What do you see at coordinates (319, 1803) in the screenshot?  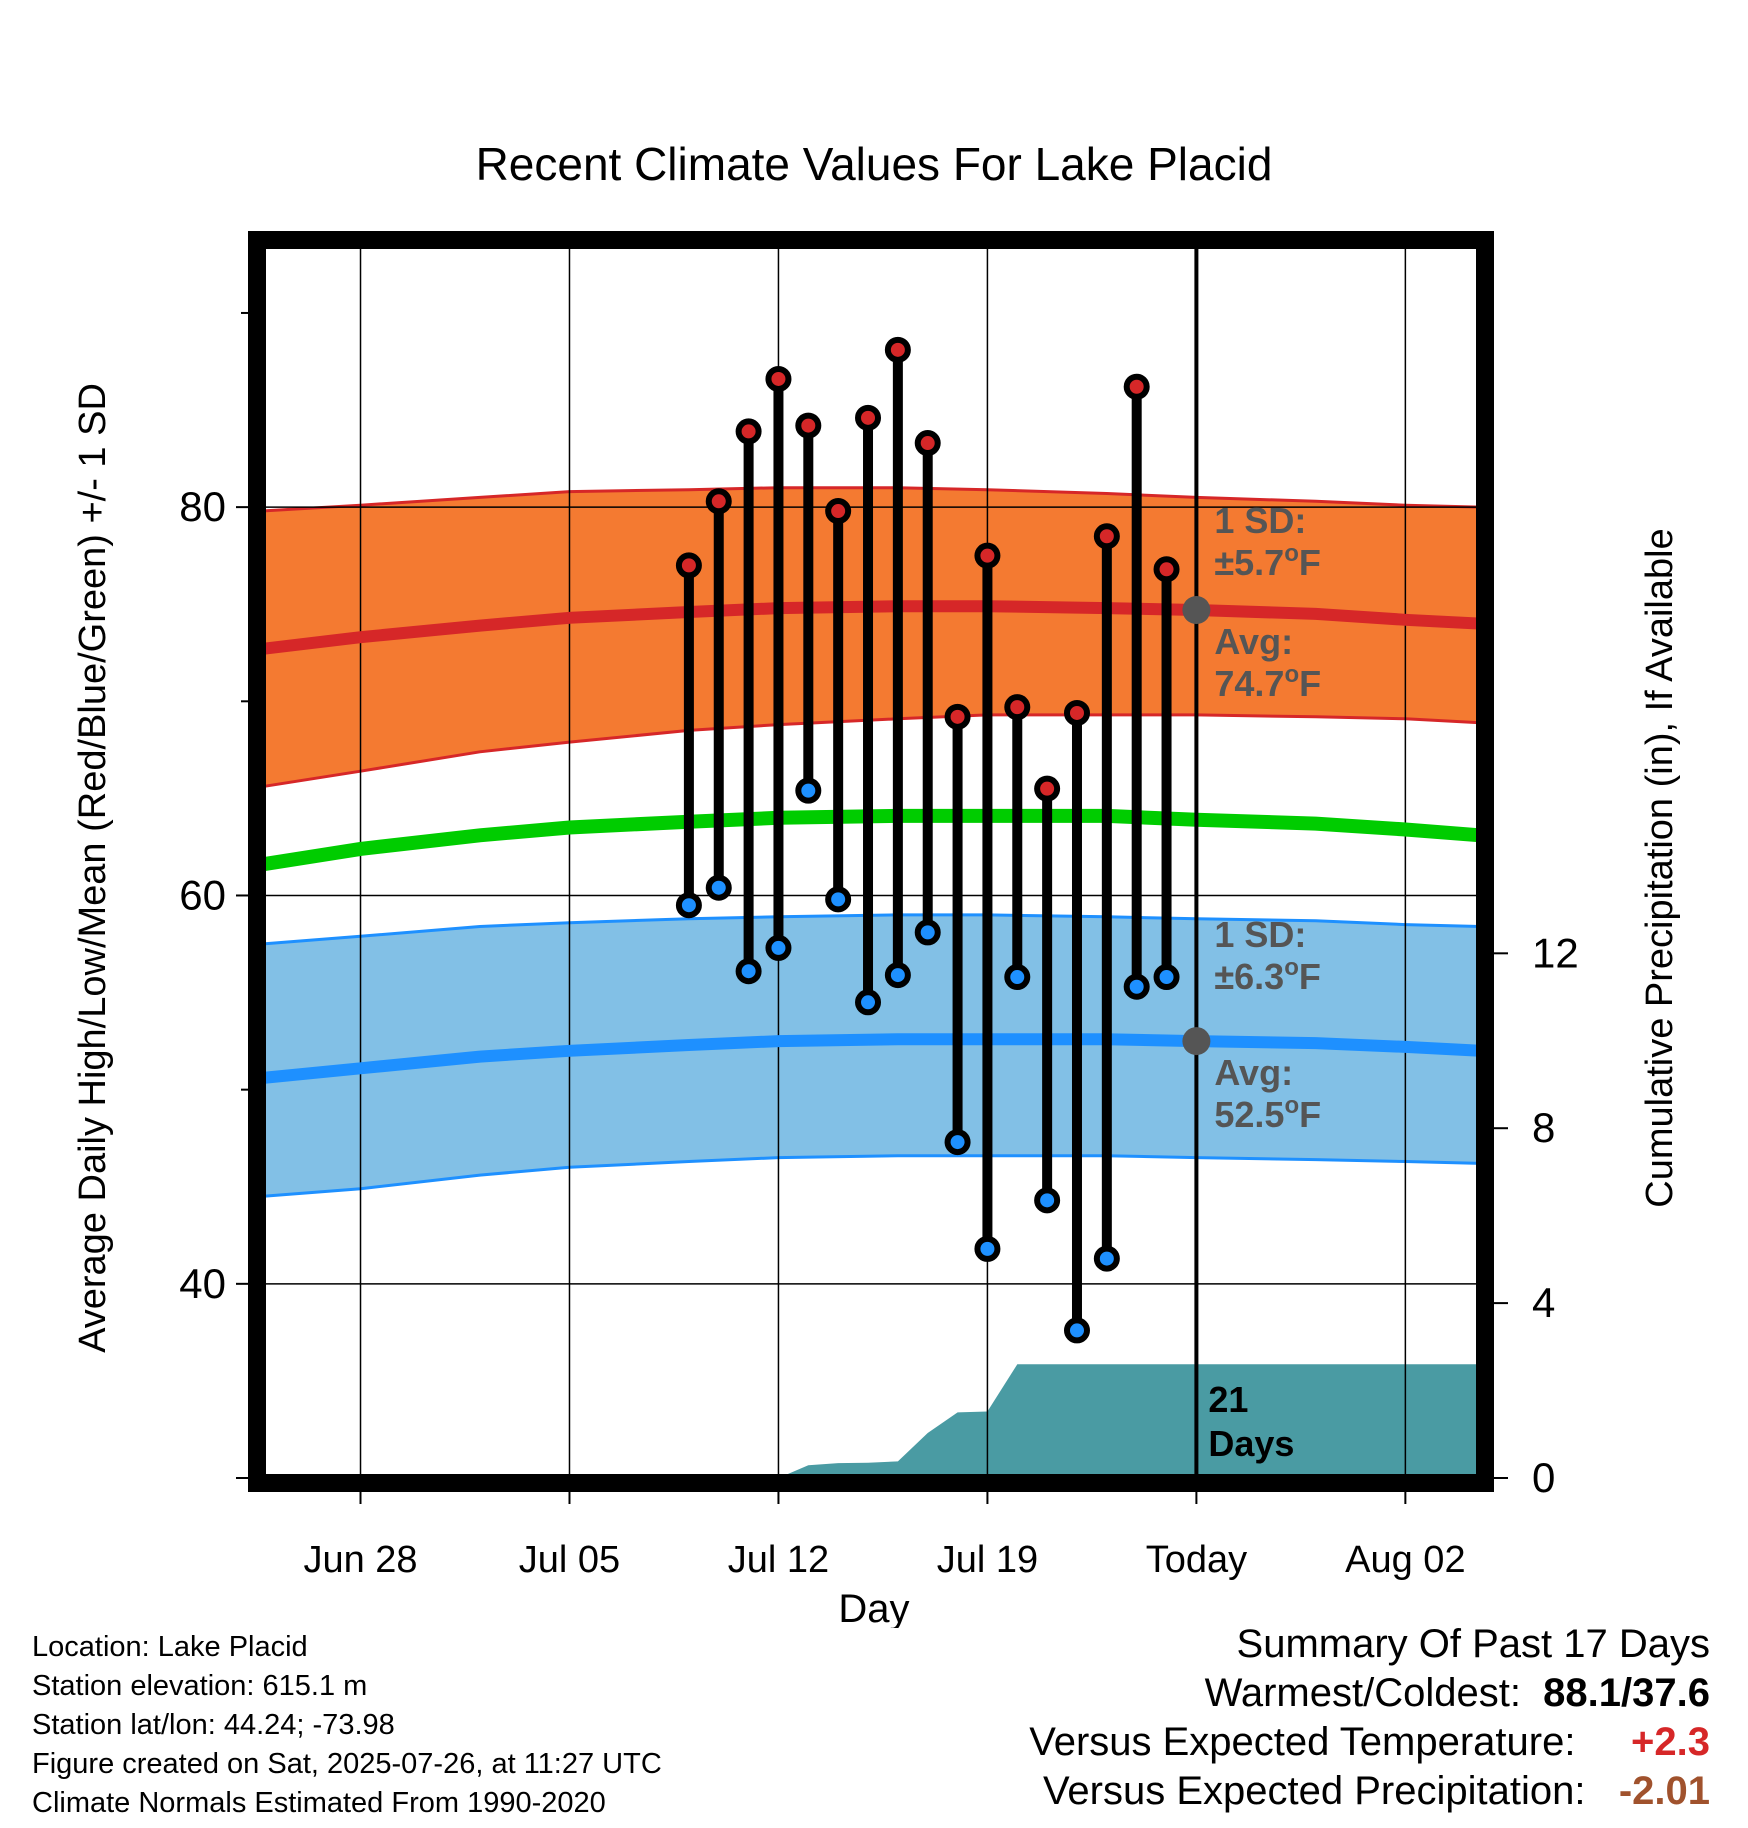 I see `info-normals: Climate Normals Estimated From 1990-2020` at bounding box center [319, 1803].